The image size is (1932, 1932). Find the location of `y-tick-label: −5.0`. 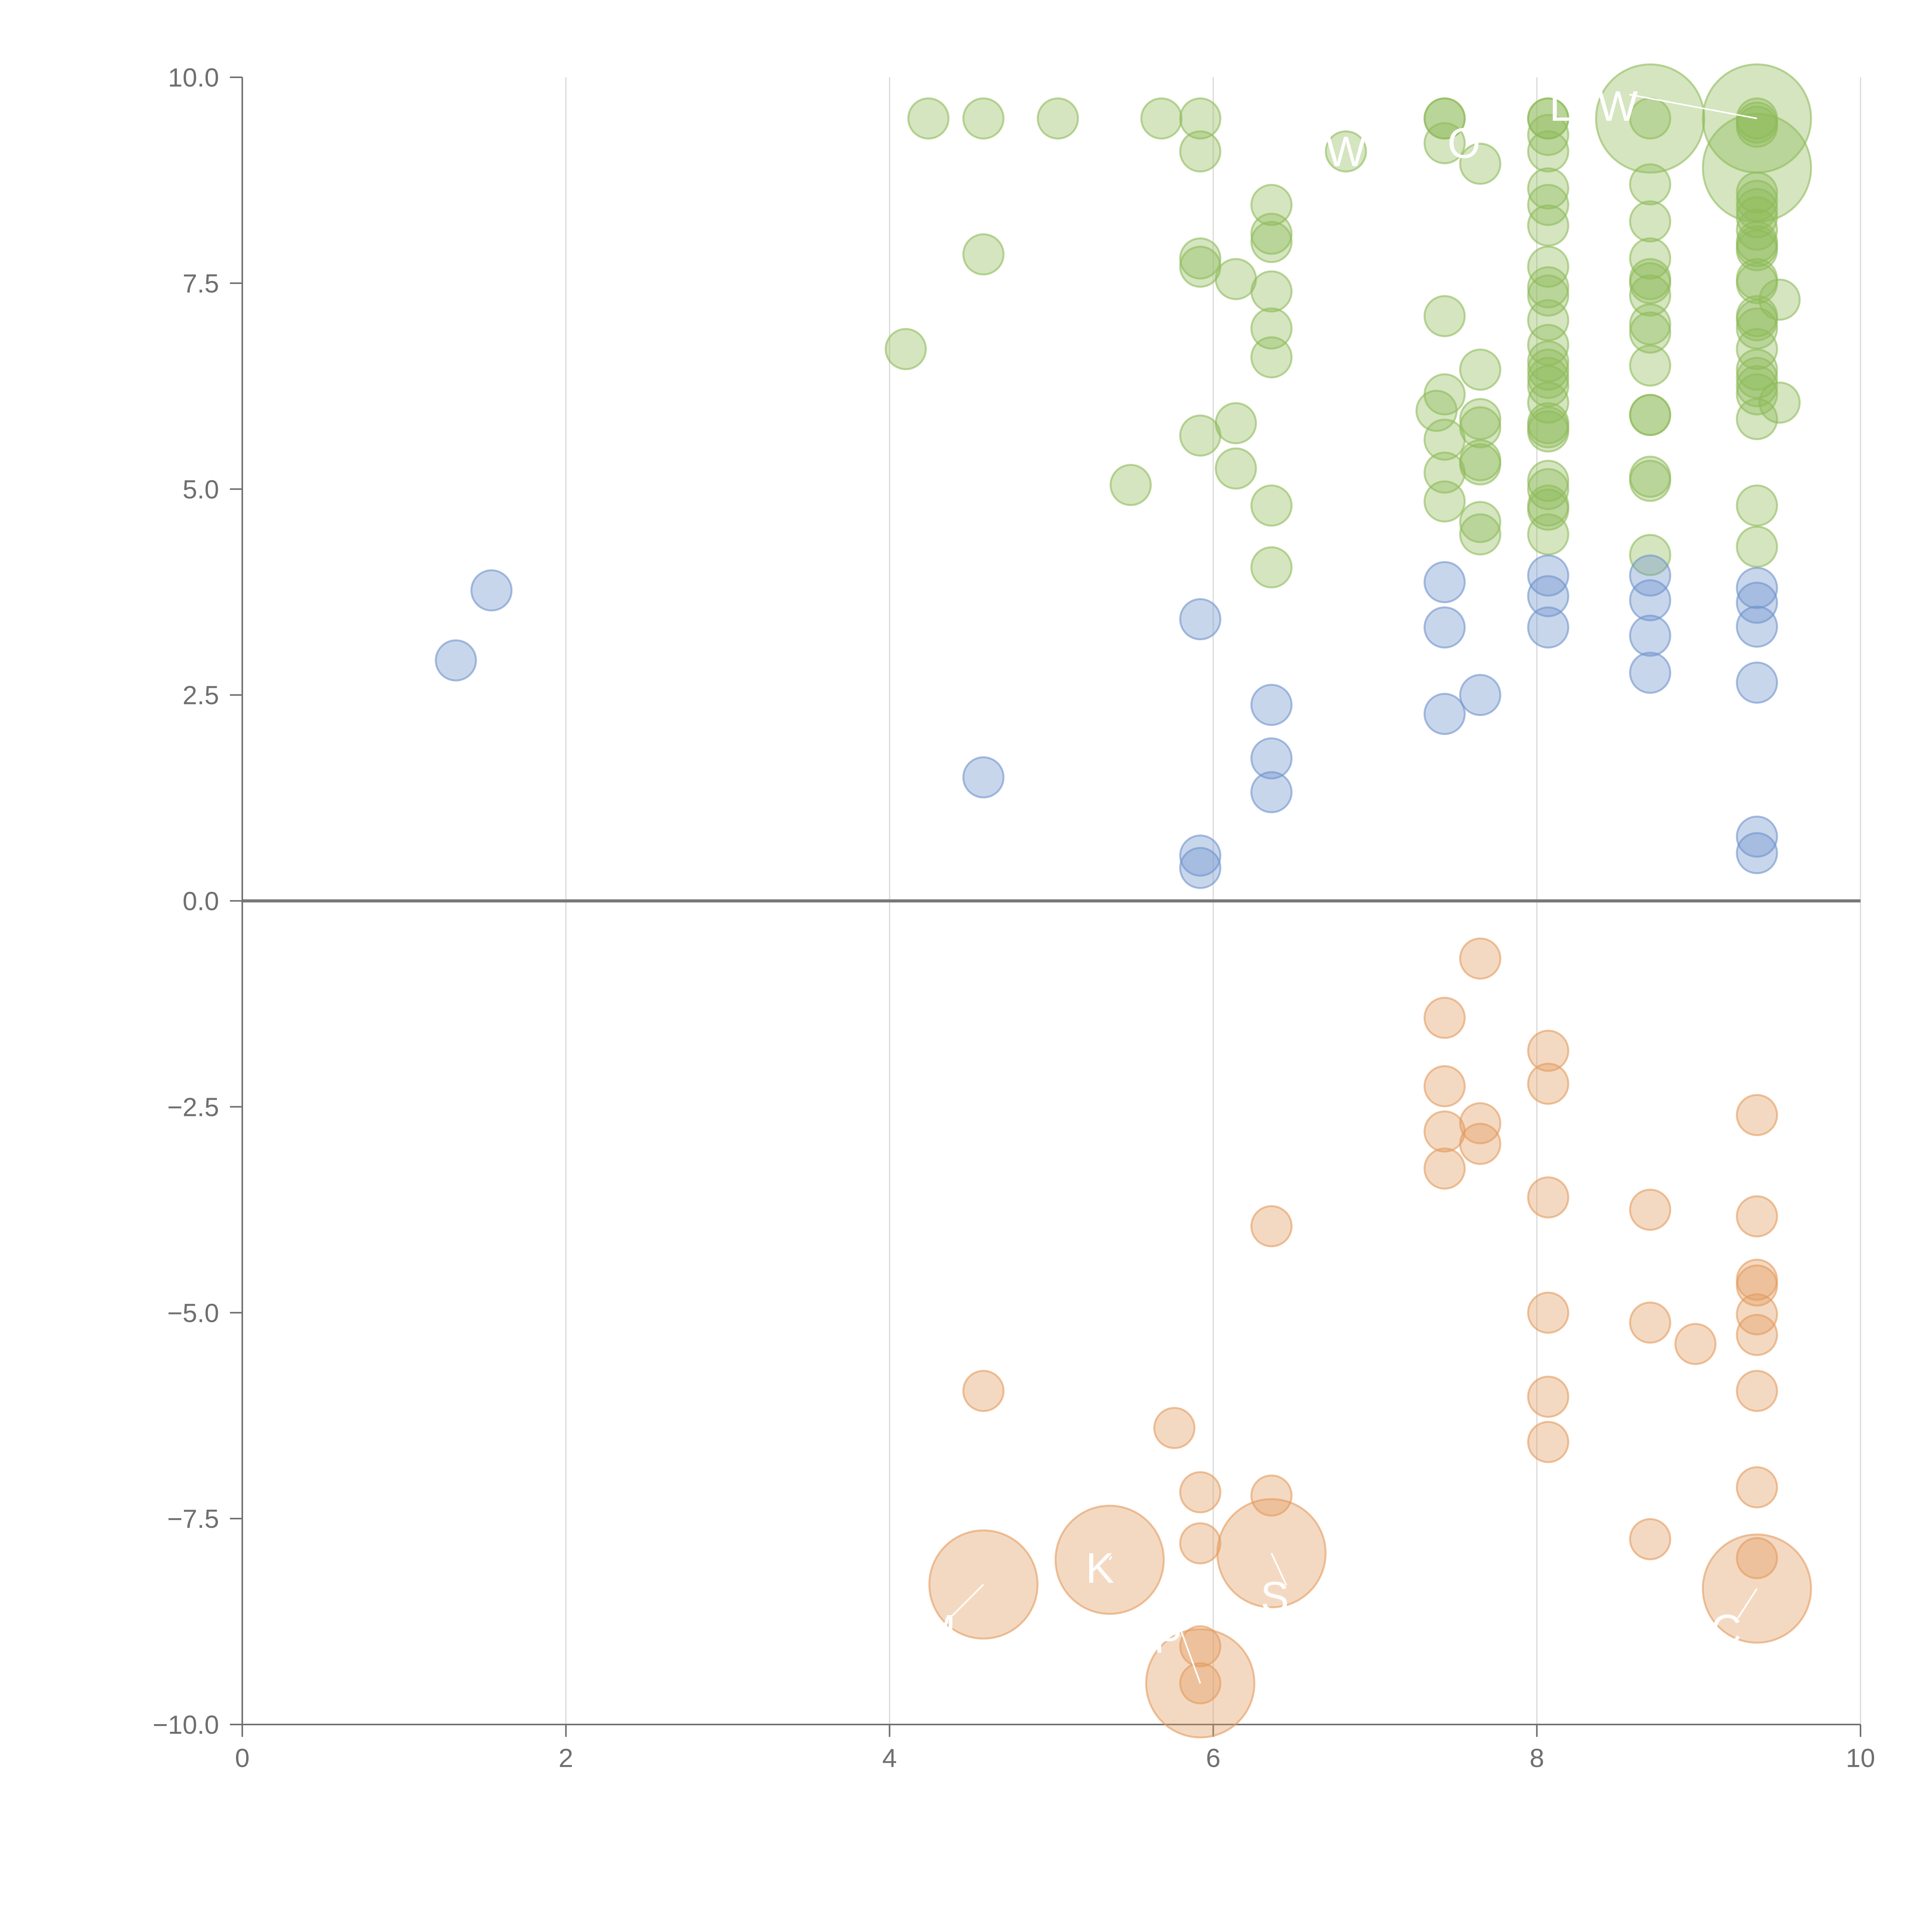

y-tick-label: −5.0 is located at coordinates (193, 1313).